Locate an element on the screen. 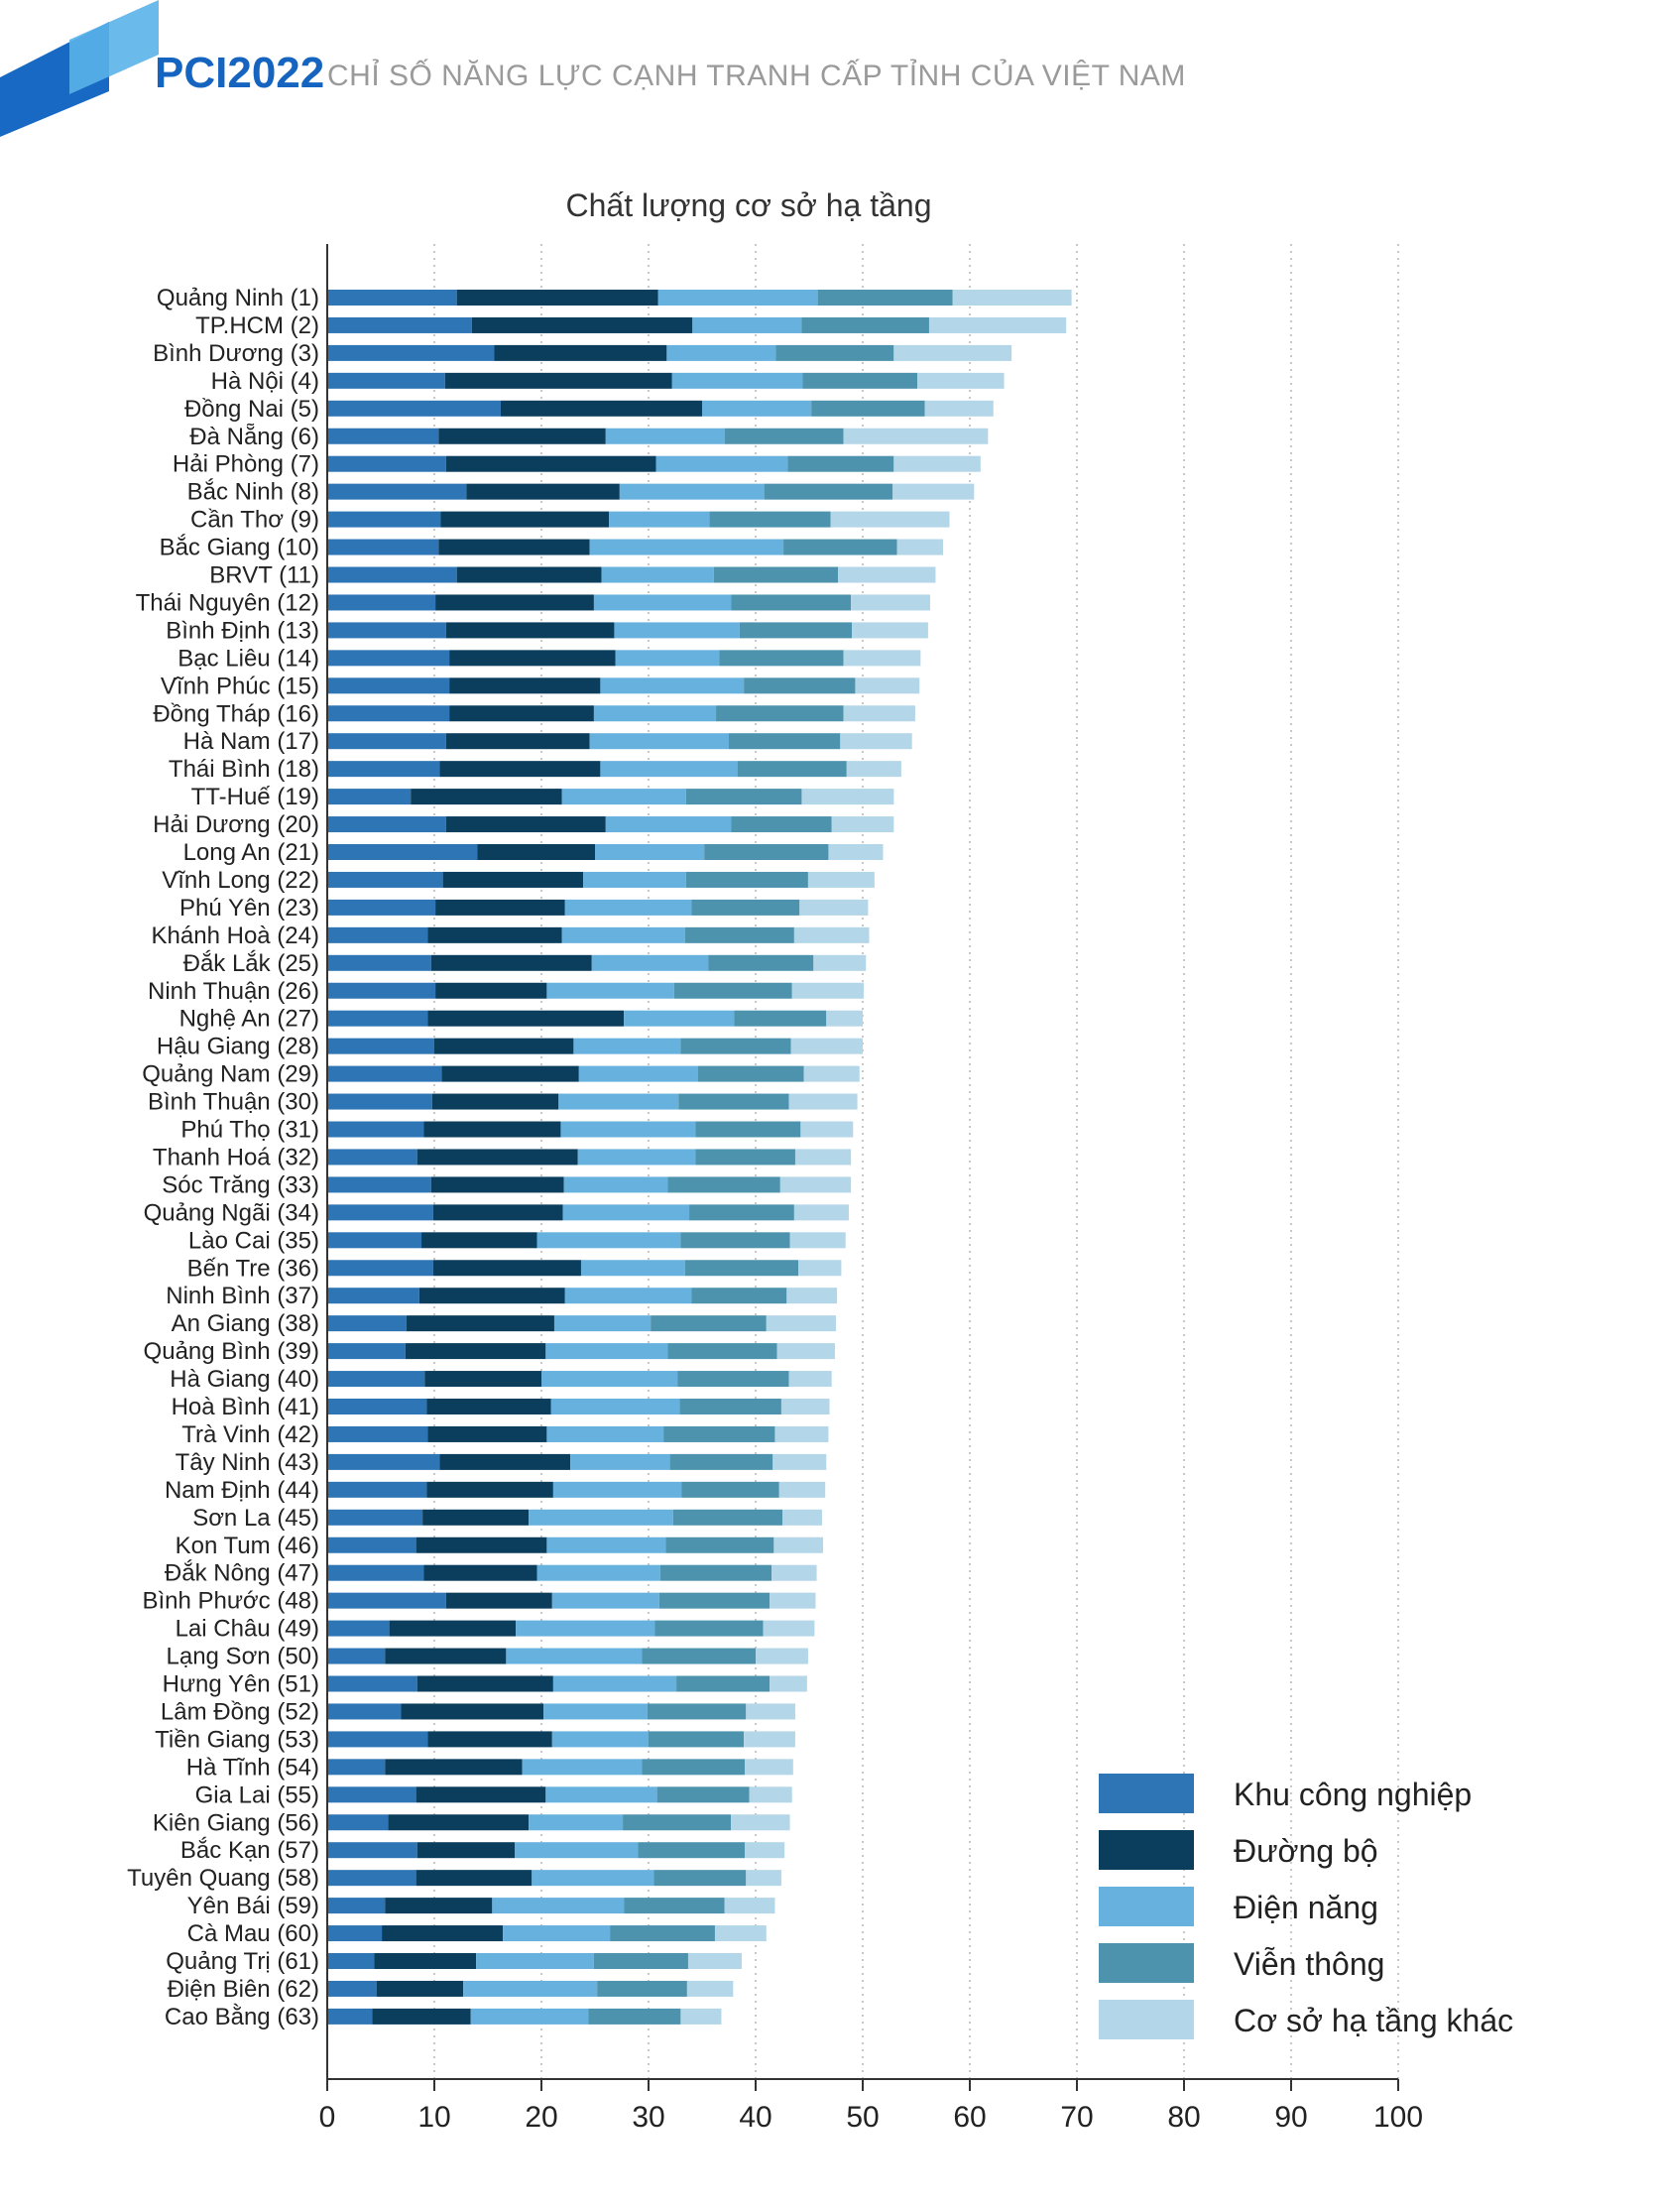 The width and height of the screenshot is (1660, 2212). legend-label: Viễn thông is located at coordinates (1309, 1964).